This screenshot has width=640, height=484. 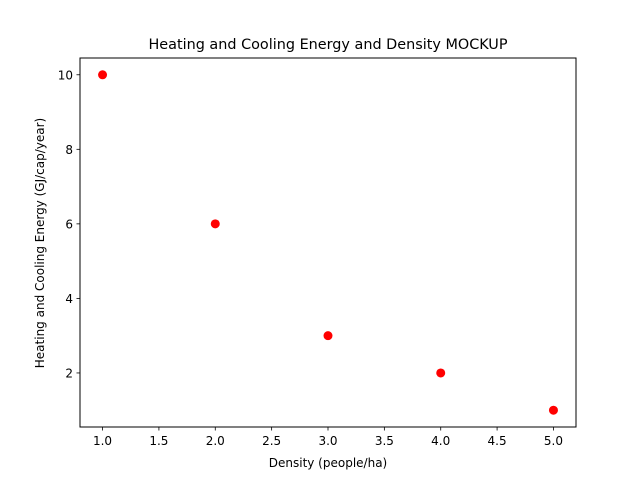 What do you see at coordinates (271, 441) in the screenshot?
I see `x-tick-label: 2.5` at bounding box center [271, 441].